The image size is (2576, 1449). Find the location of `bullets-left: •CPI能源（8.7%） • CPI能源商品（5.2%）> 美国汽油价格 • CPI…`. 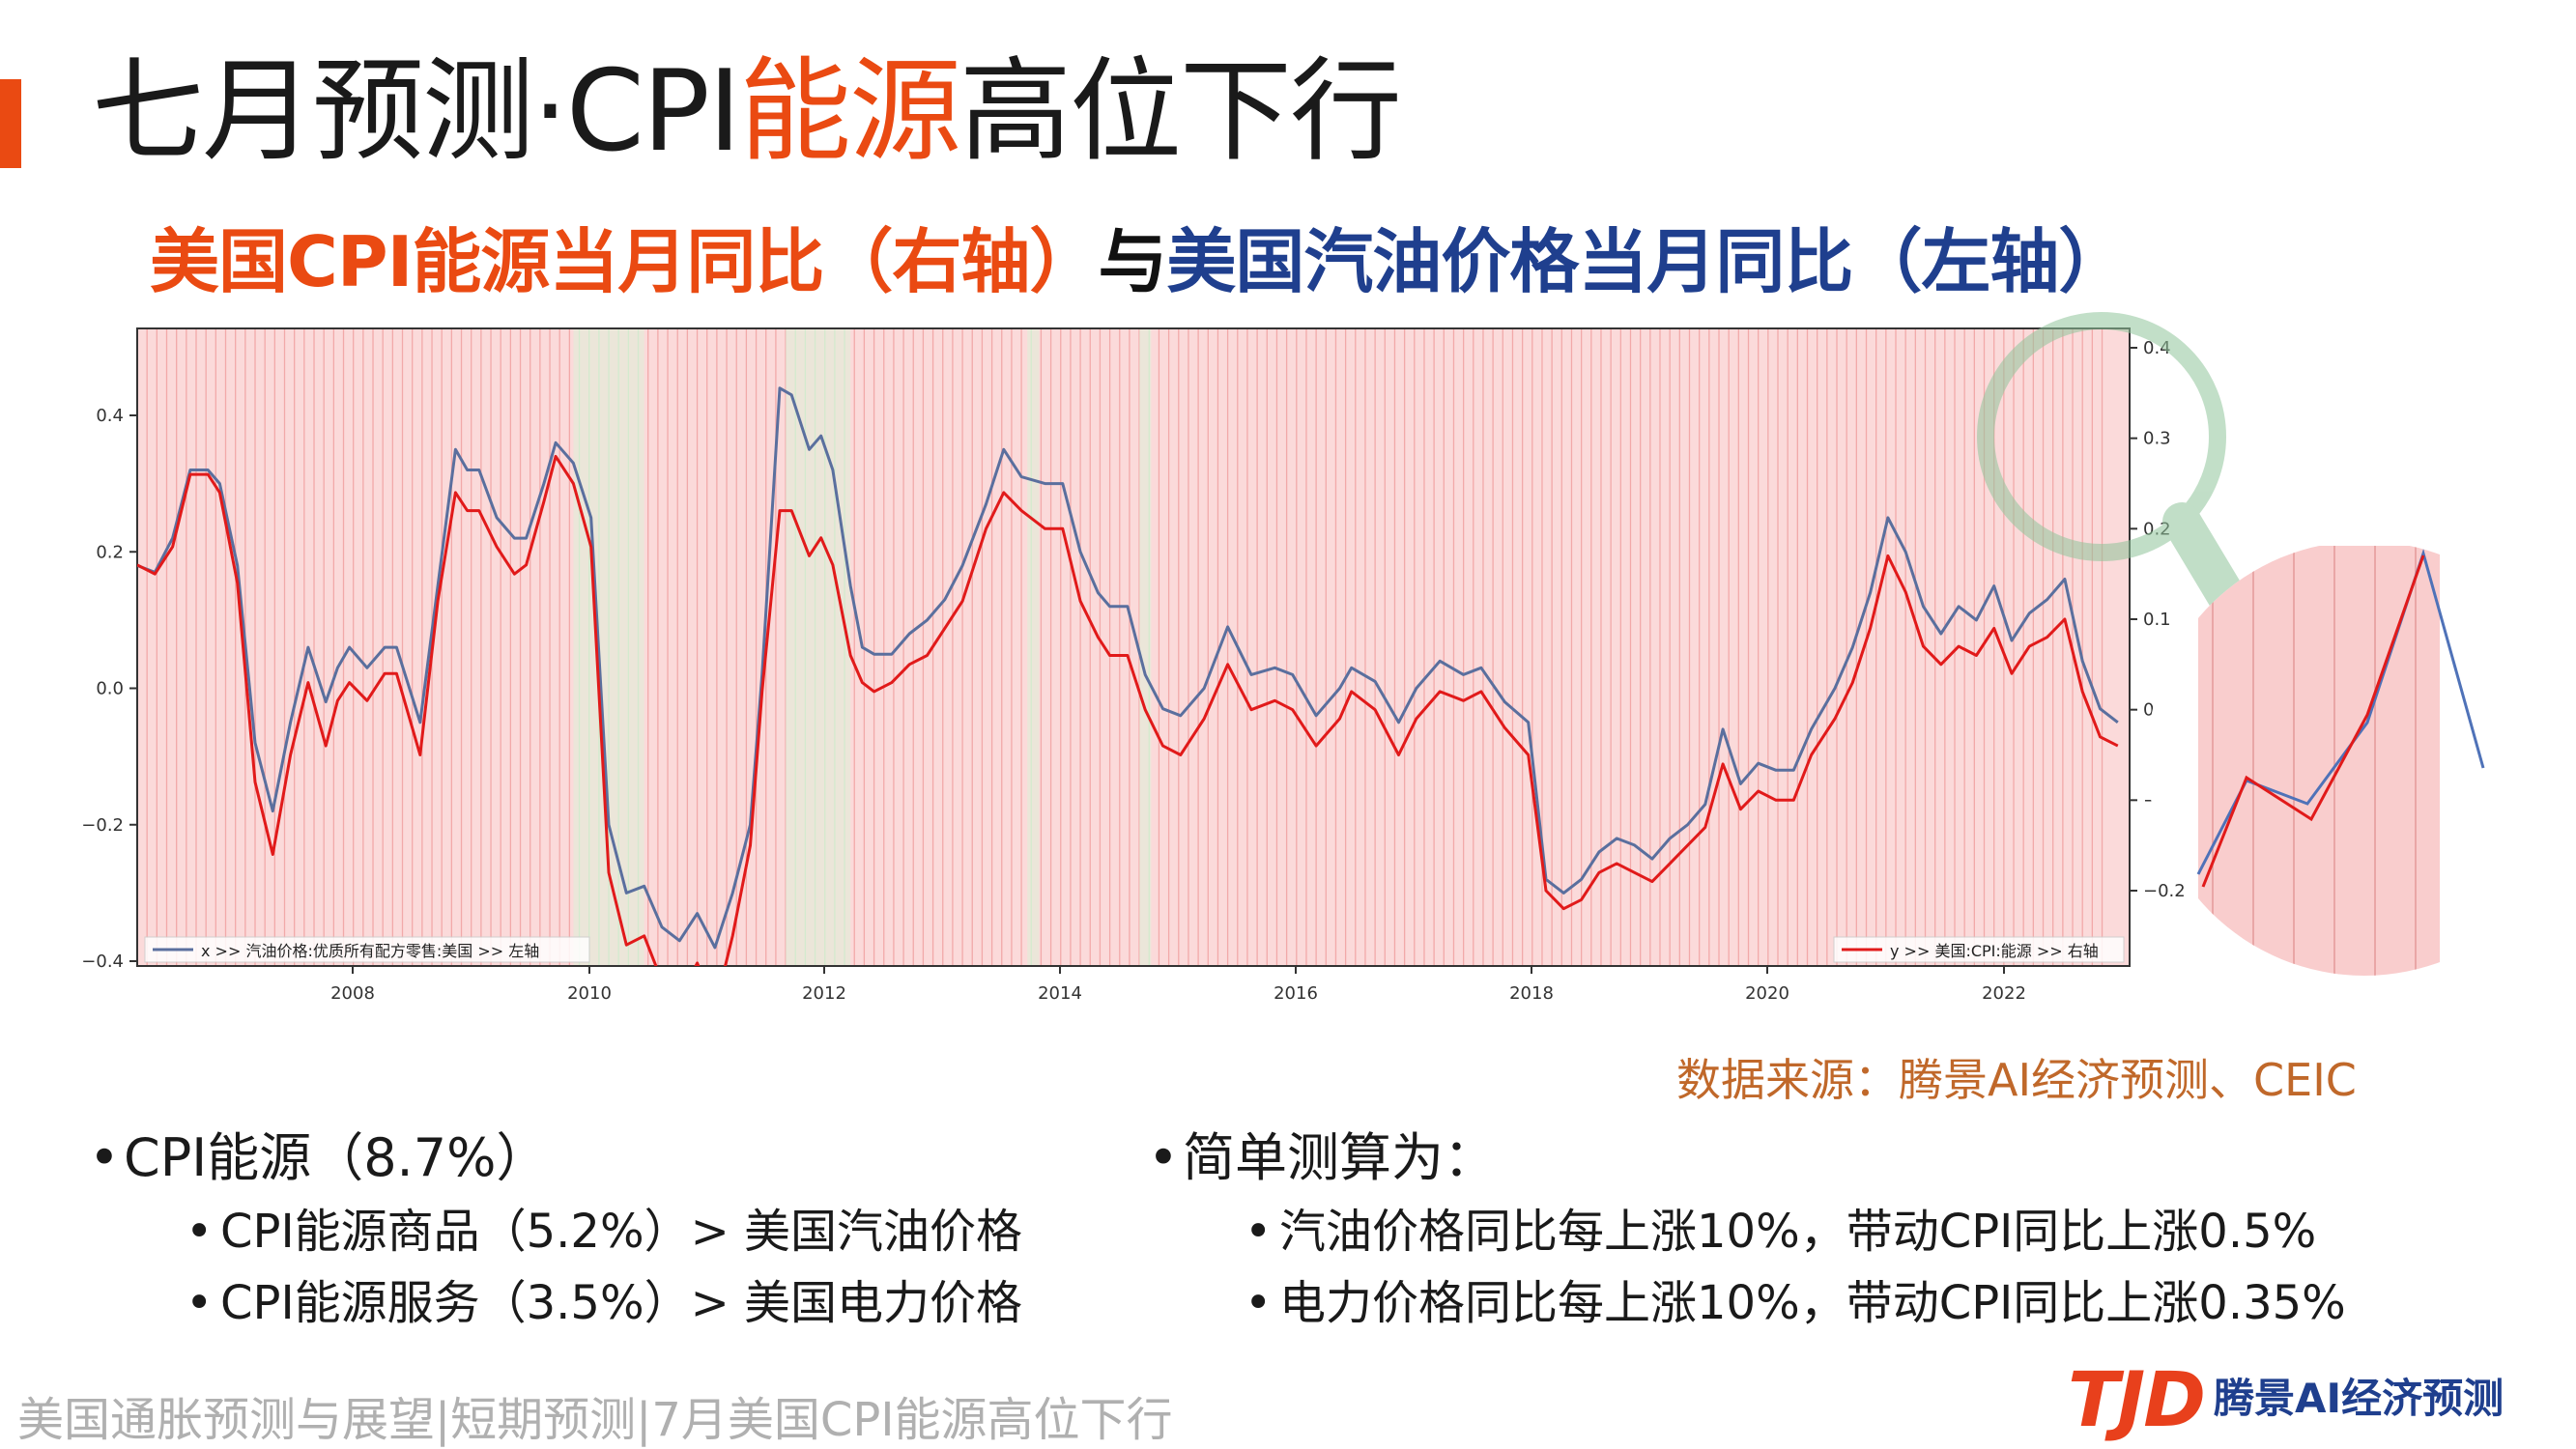

bullets-left: •CPI能源（8.7%） • CPI能源商品（5.2%）> 美国汽油价格 • CPI… is located at coordinates (555, 1230).